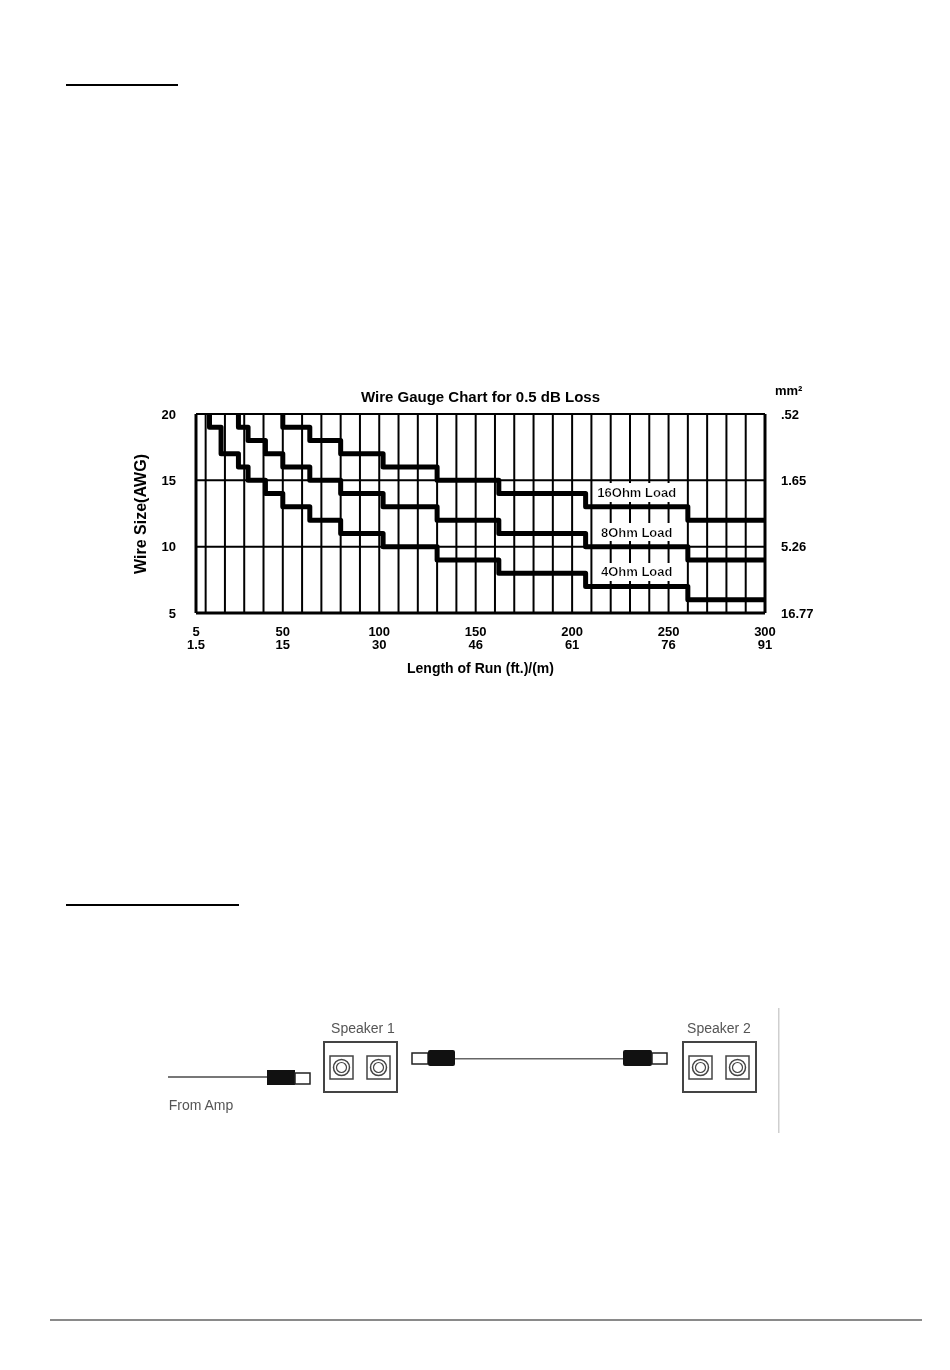  Describe the element at coordinates (168, 414) in the screenshot. I see `y-tick-label: 20` at that location.